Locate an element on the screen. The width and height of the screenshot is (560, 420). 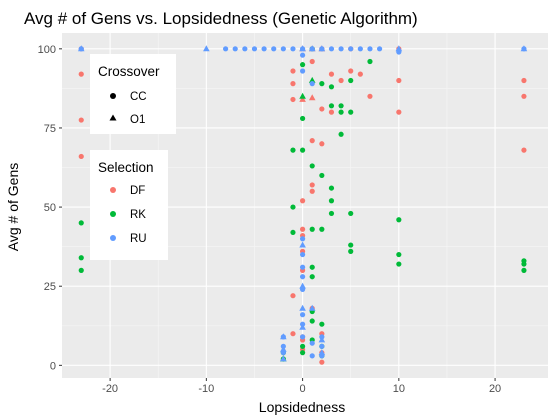
legend-circle-icon is located at coordinates (113, 96).